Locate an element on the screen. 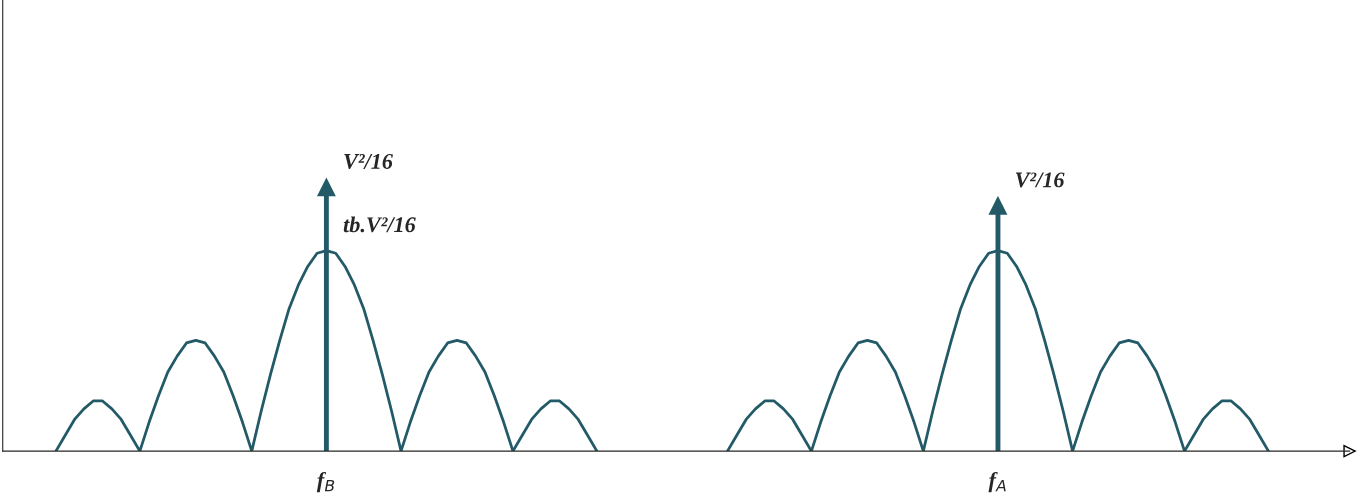 This screenshot has height=499, width=1366. x-tick-label: f$_{A}$ is located at coordinates (997, 482).